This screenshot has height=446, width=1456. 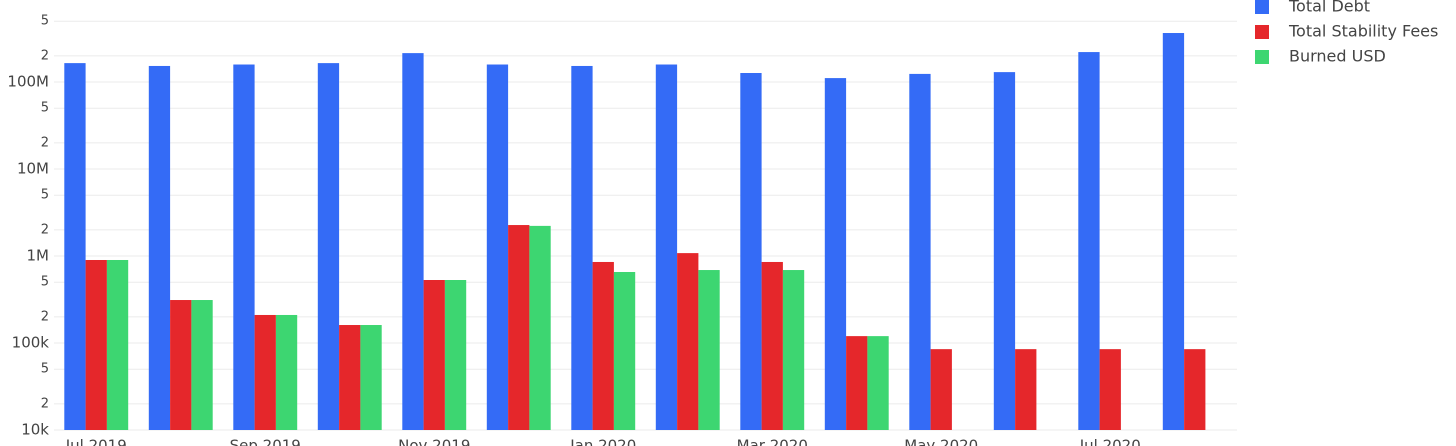 What do you see at coordinates (96, 441) in the screenshot?
I see `x-tick-label: Jul 2019` at bounding box center [96, 441].